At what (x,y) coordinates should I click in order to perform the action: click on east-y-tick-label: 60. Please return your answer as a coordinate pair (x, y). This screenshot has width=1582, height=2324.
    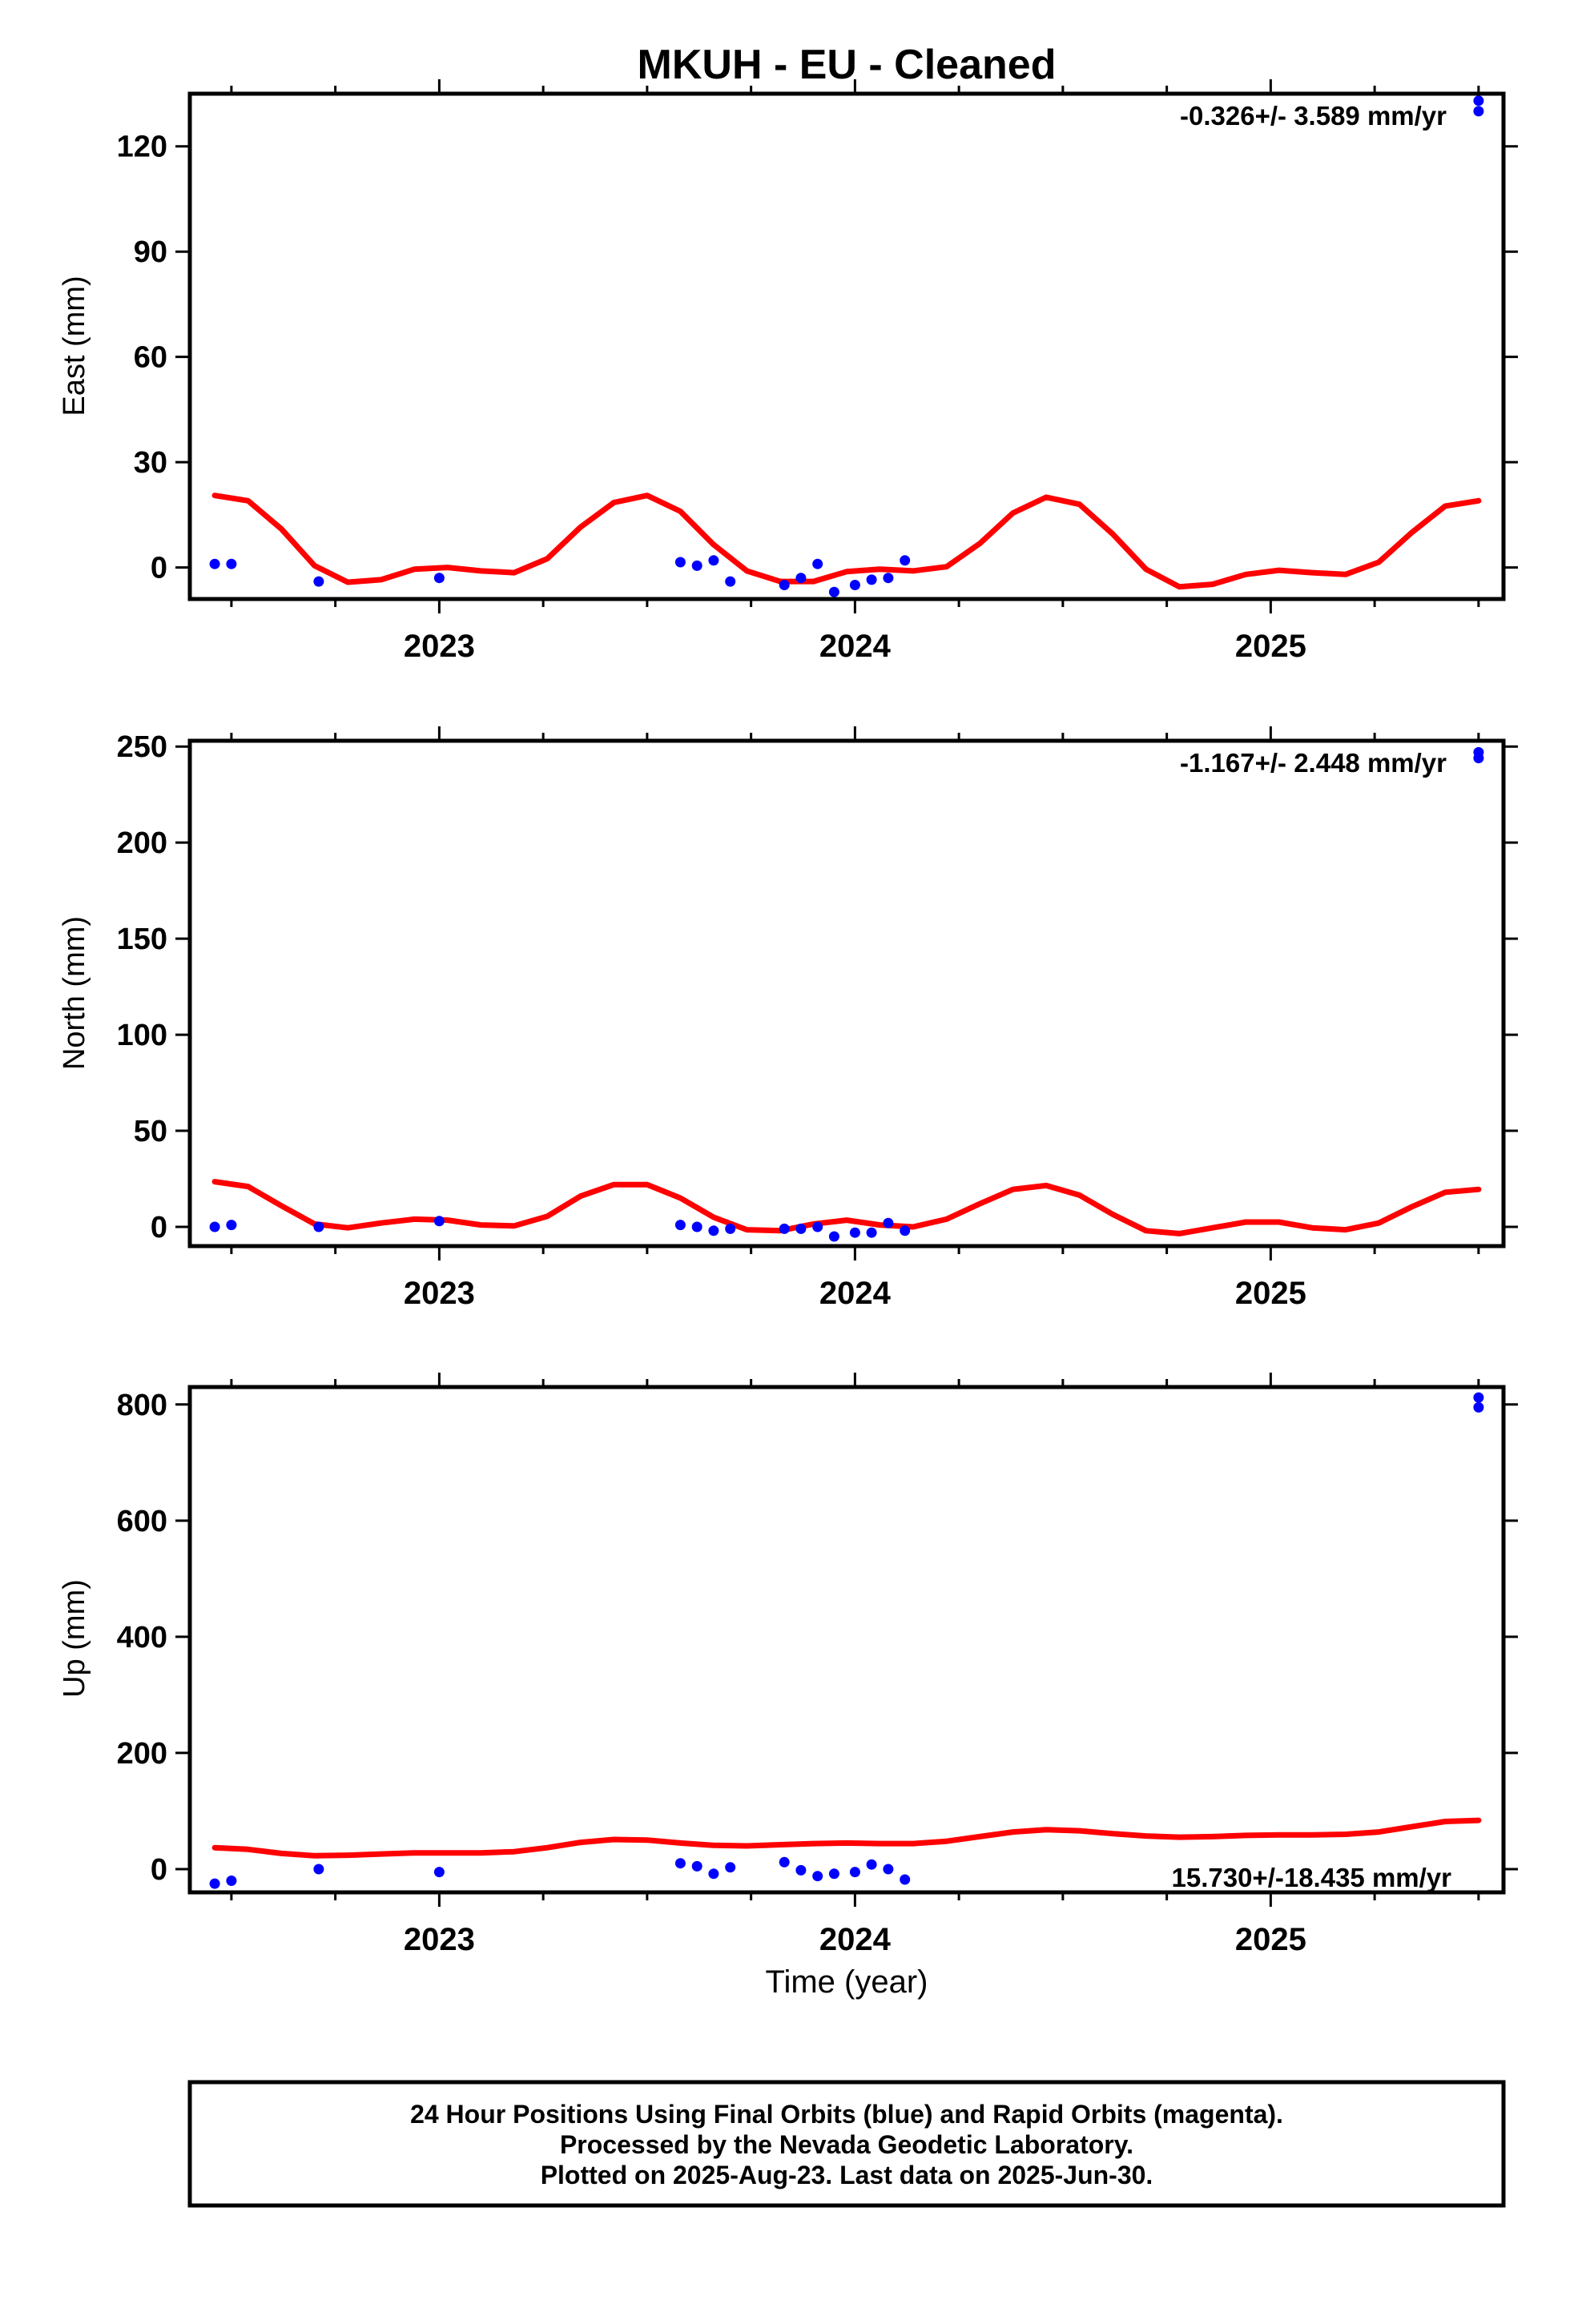
    Looking at the image, I should click on (150, 358).